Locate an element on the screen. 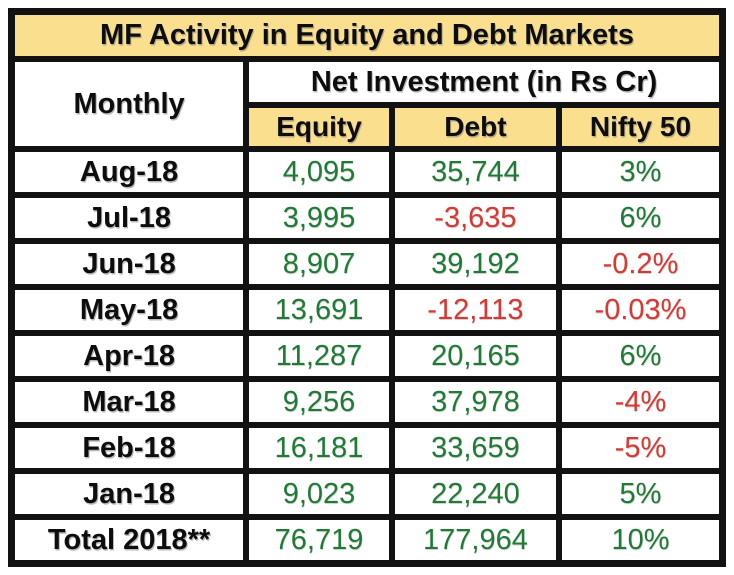 Image resolution: width=734 pixels, height=575 pixels. table-row: Apr-18 11,287 20,165 6% is located at coordinates (367, 356).